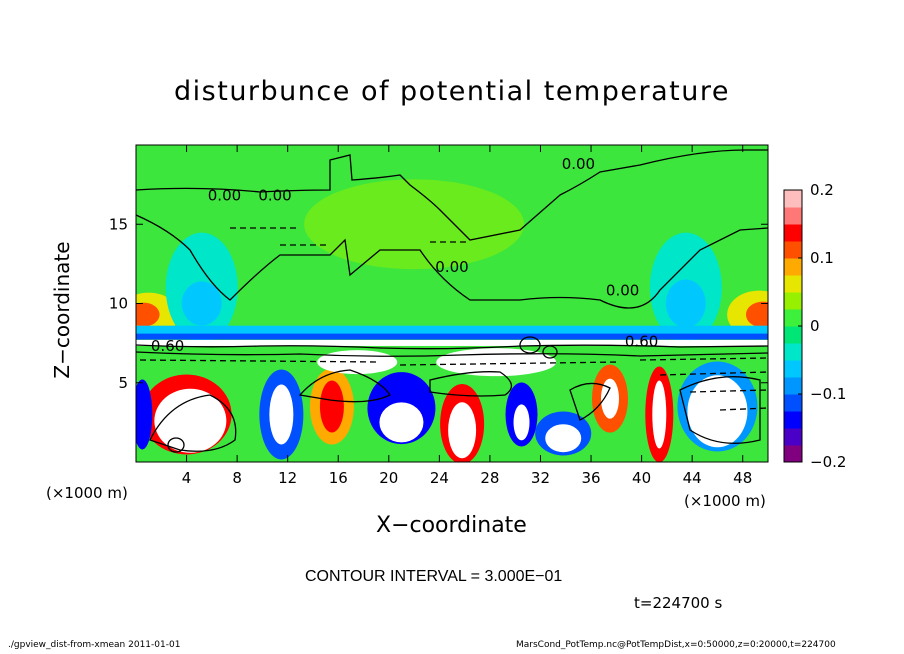 This screenshot has width=904, height=654. What do you see at coordinates (451, 525) in the screenshot?
I see `x-axis-label: X−coordinate` at bounding box center [451, 525].